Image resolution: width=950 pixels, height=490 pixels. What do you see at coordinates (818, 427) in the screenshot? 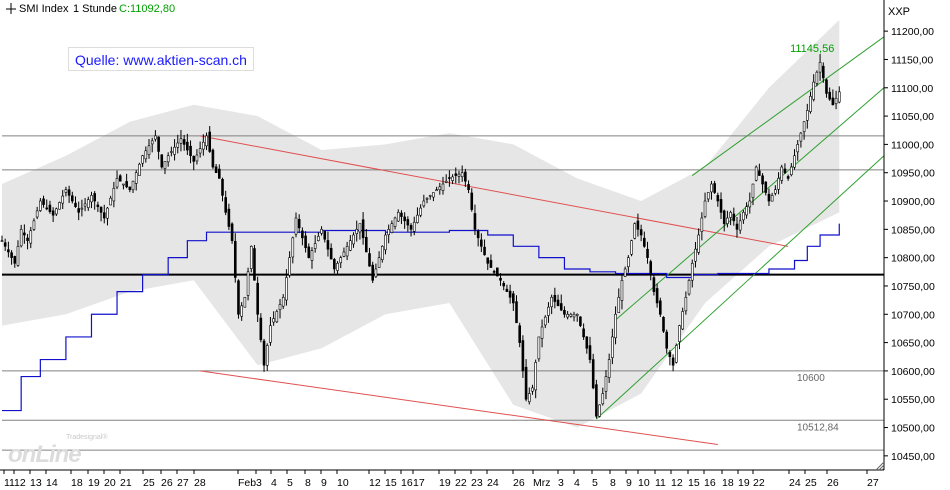
I see `level-label-4: 10512,84` at bounding box center [818, 427].